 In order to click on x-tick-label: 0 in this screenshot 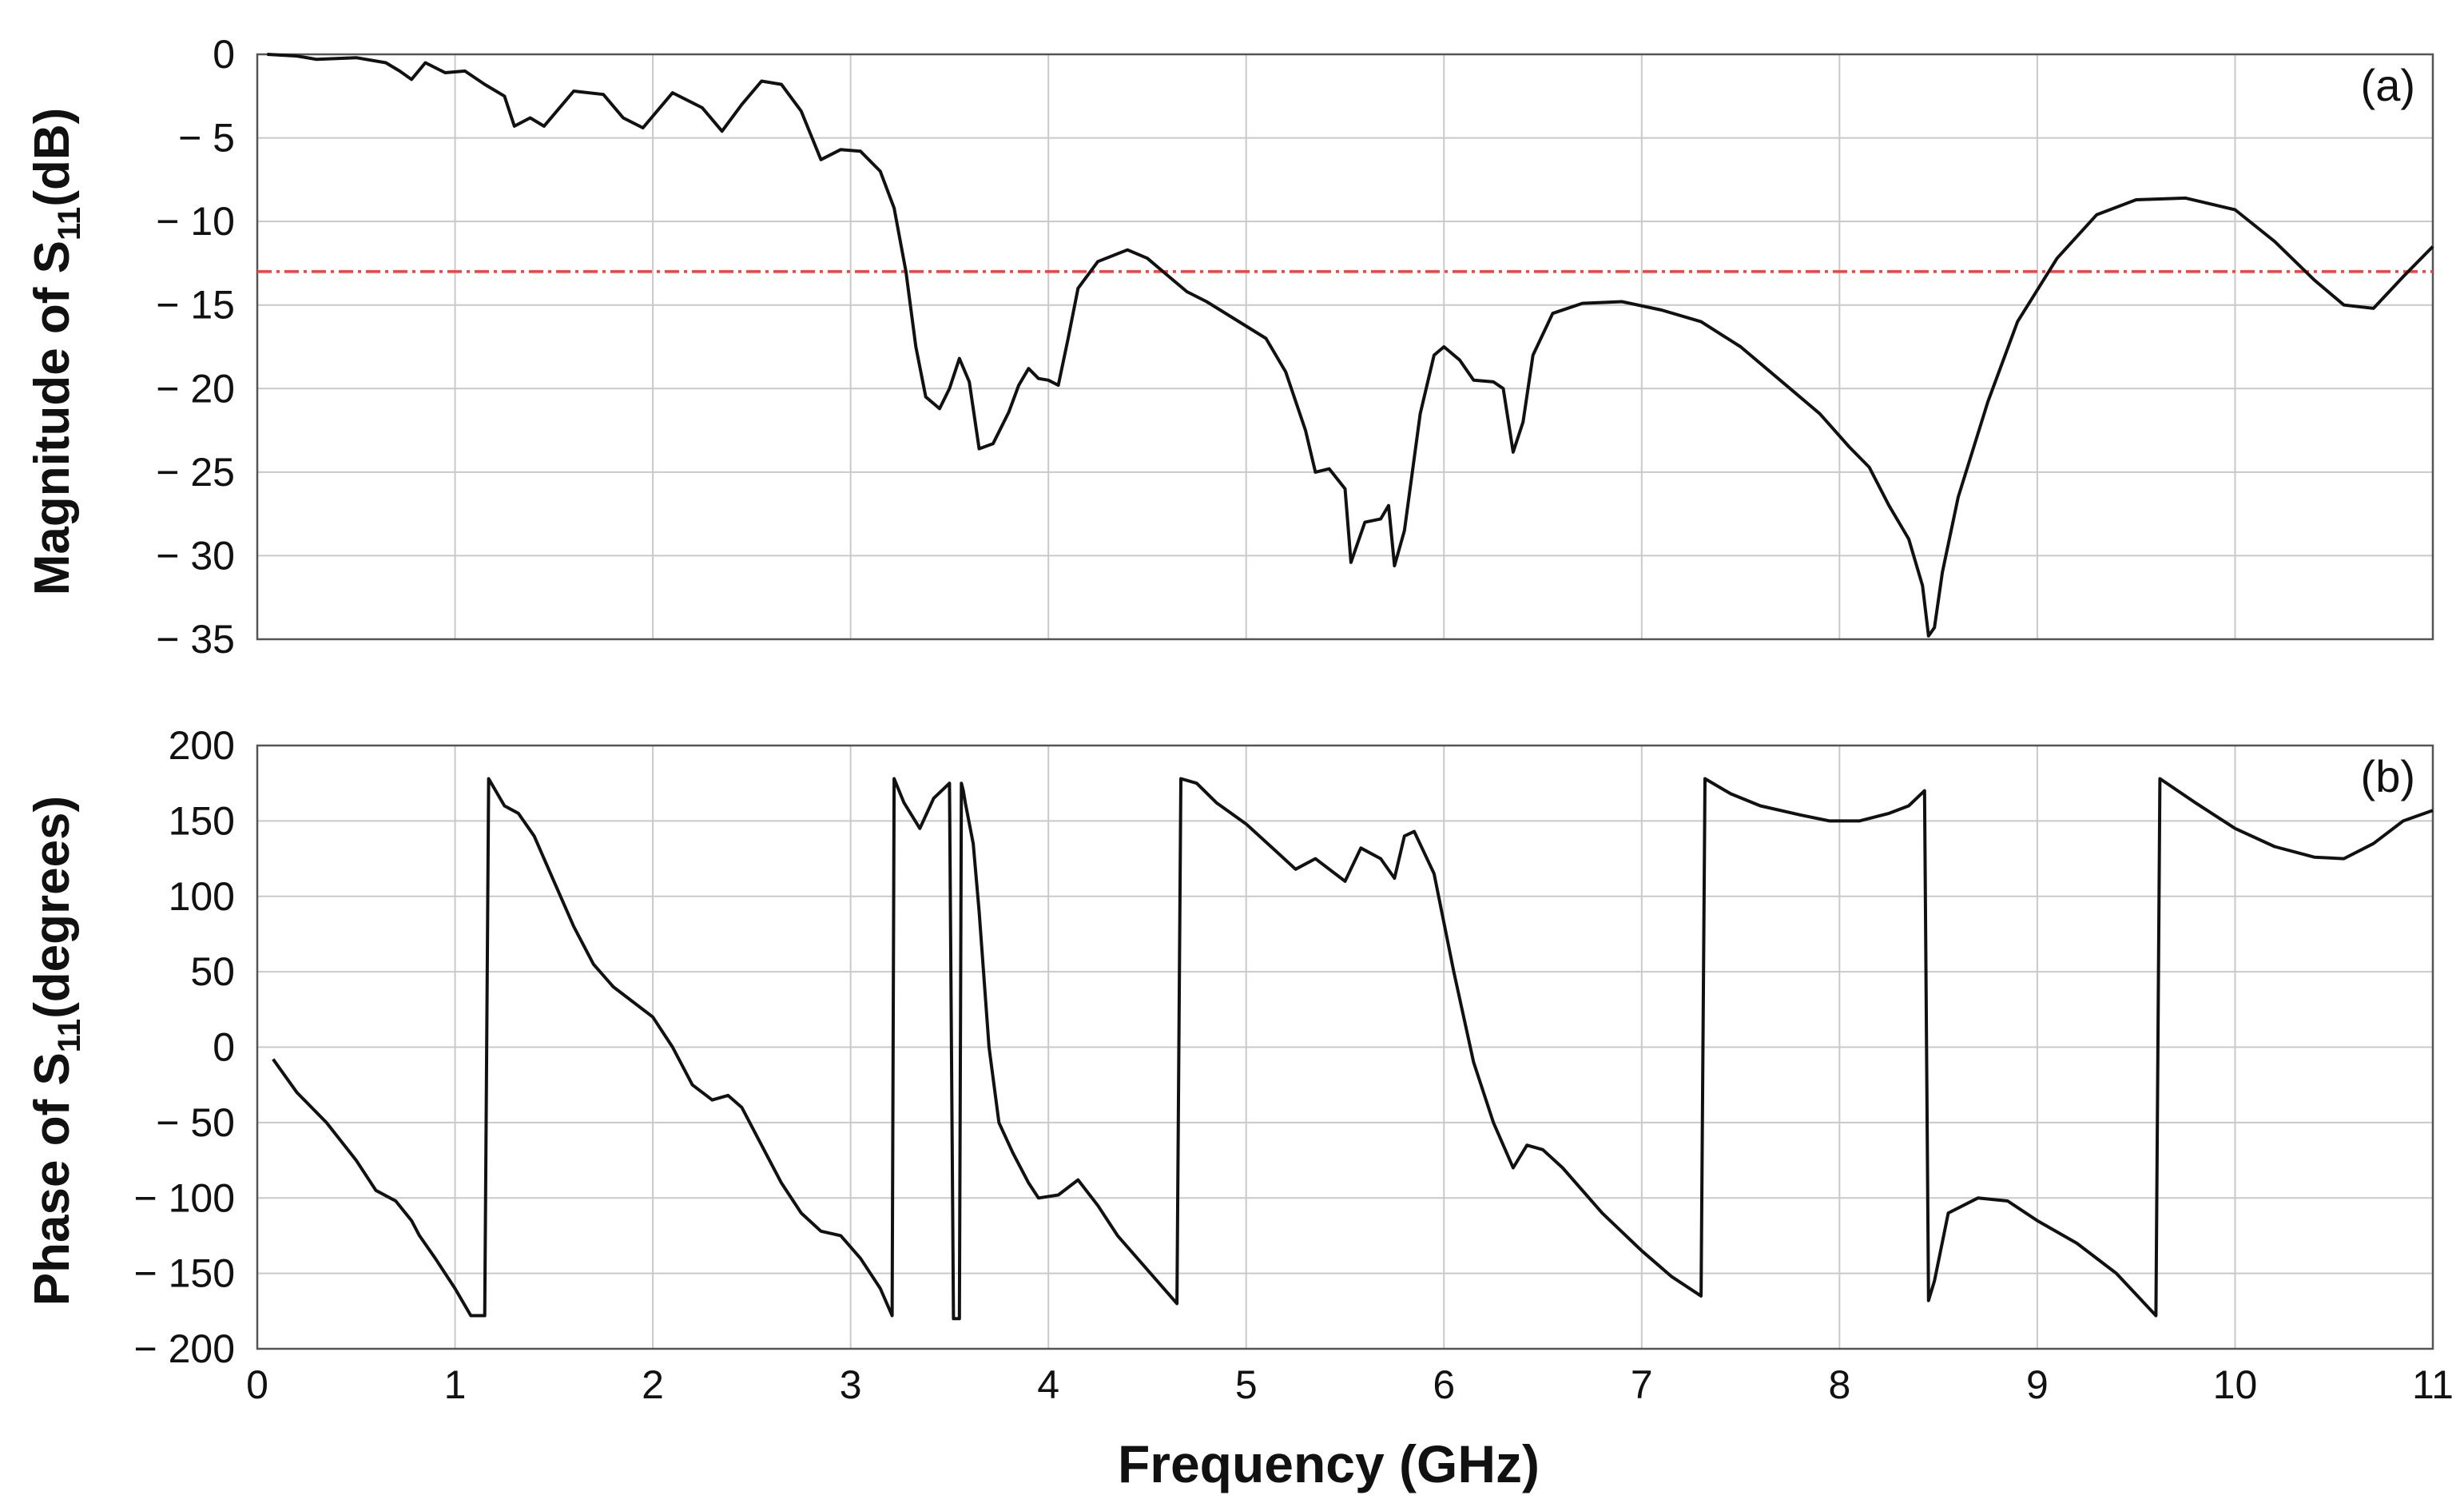, I will do `click(257, 1384)`.